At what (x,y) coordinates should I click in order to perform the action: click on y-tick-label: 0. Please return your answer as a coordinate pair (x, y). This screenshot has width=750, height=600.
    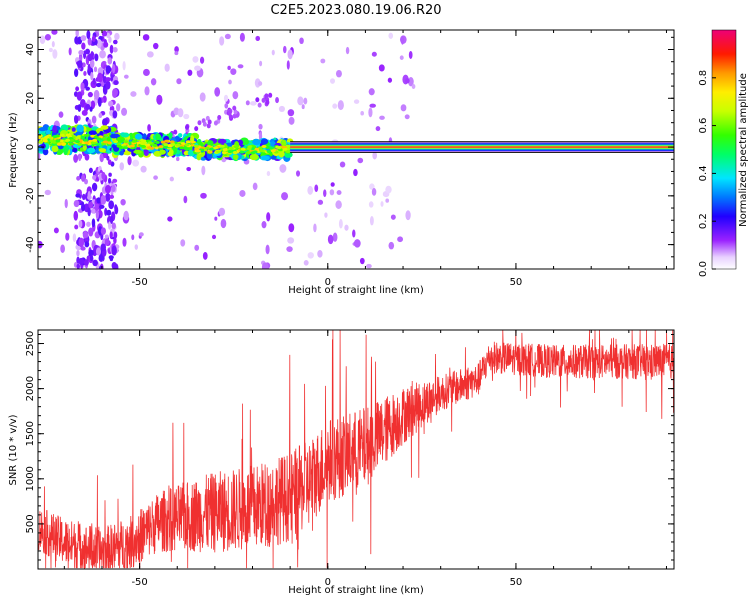
    Looking at the image, I should click on (30, 147).